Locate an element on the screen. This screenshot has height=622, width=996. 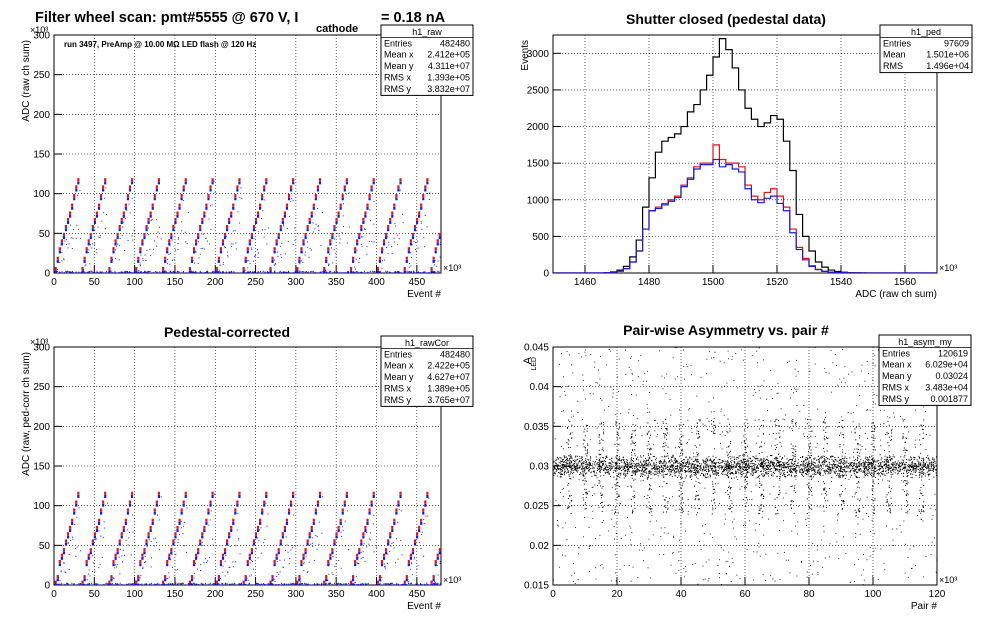
y-tick-label: 200 is located at coordinates (41, 115).